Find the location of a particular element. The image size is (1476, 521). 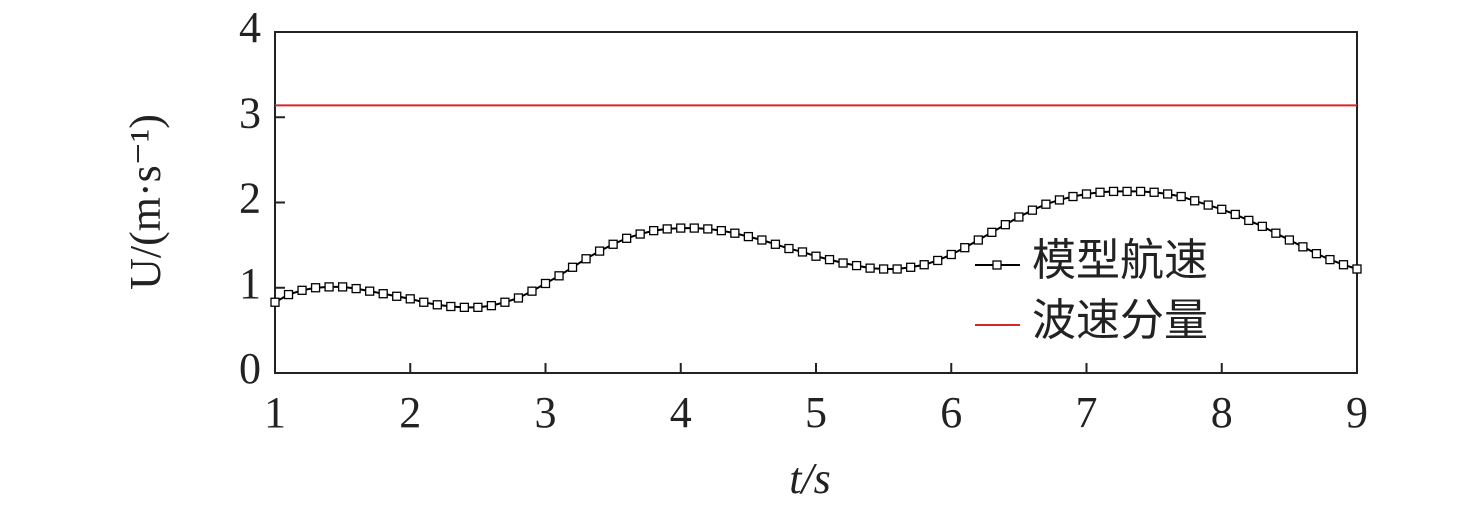

x-tick-label: 6 is located at coordinates (951, 412).